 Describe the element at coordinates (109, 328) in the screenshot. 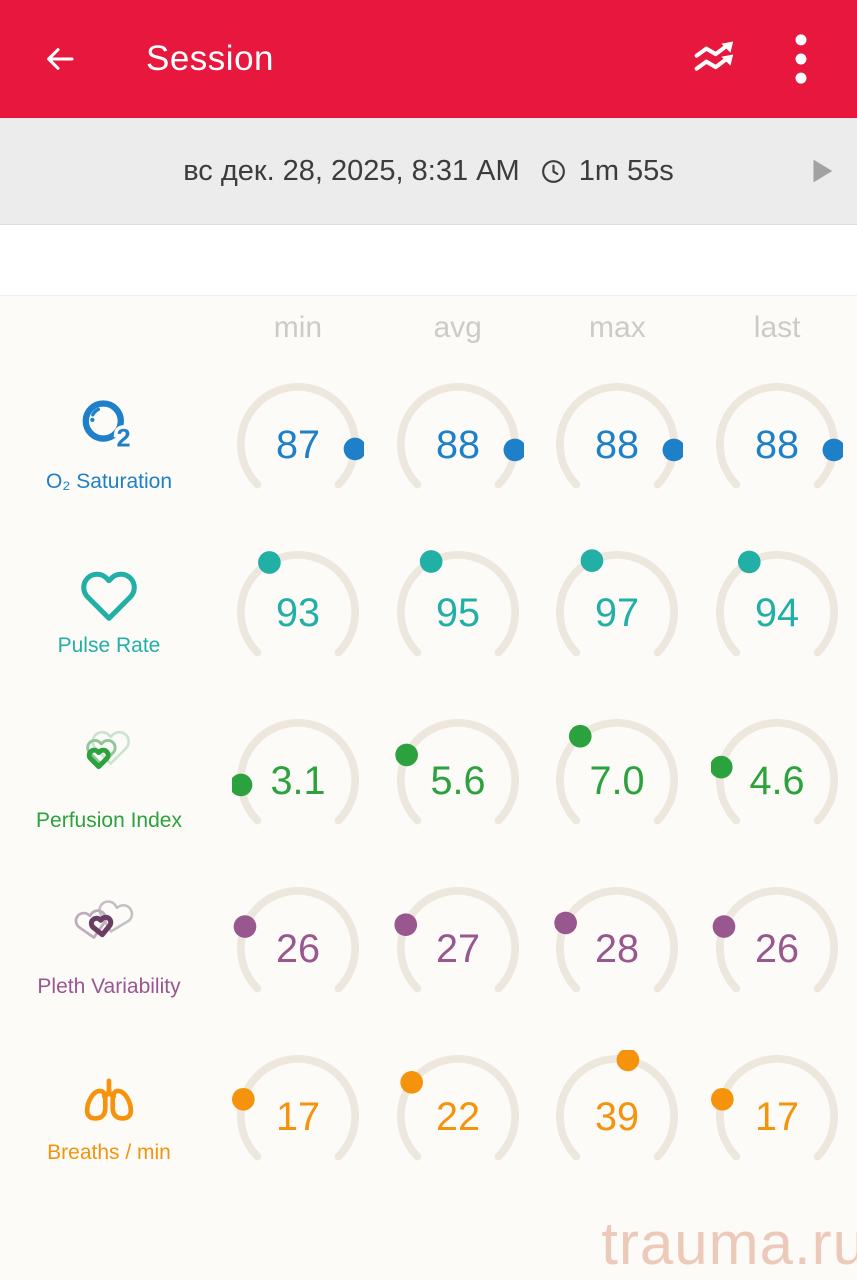

I see `grid-corner` at that location.